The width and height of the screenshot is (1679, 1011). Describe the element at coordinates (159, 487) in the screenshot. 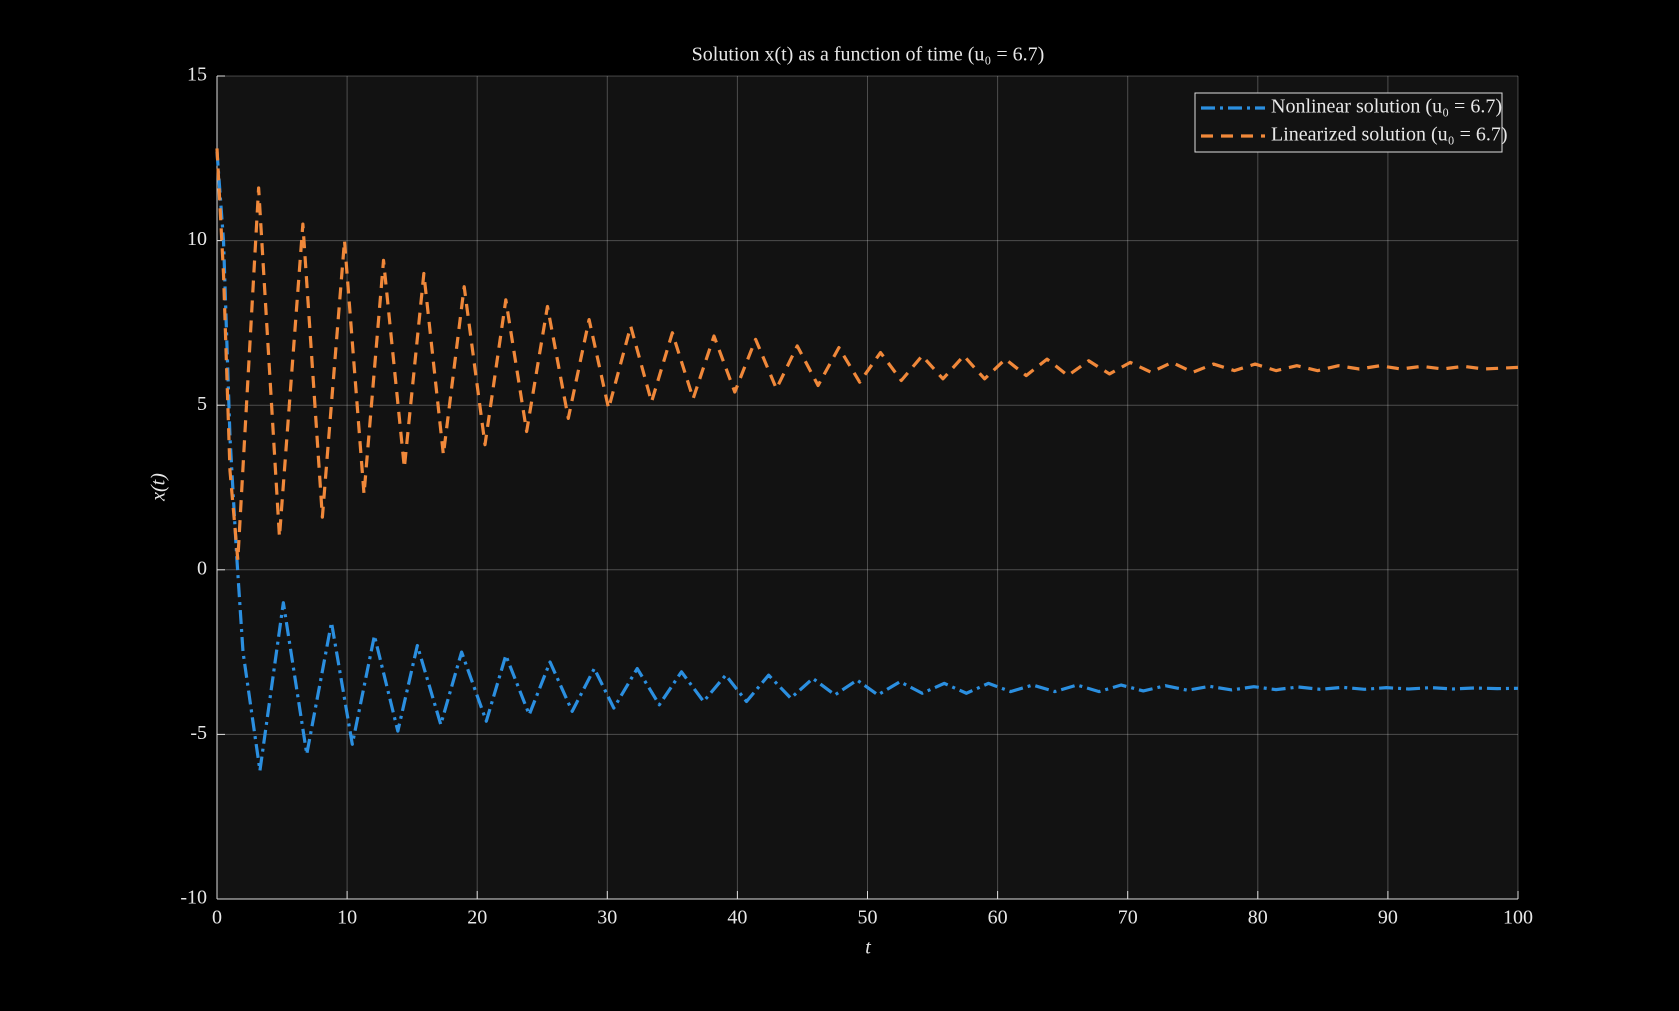

I see `y-axis-label: x(t)` at that location.